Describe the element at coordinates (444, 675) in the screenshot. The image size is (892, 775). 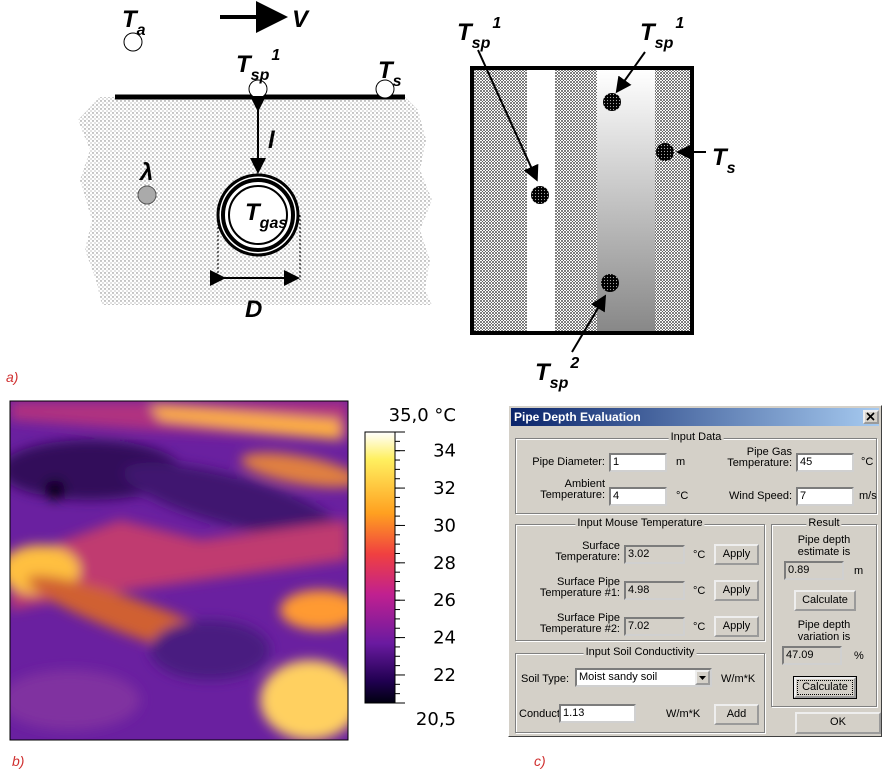
I see `tick-label: 22` at that location.